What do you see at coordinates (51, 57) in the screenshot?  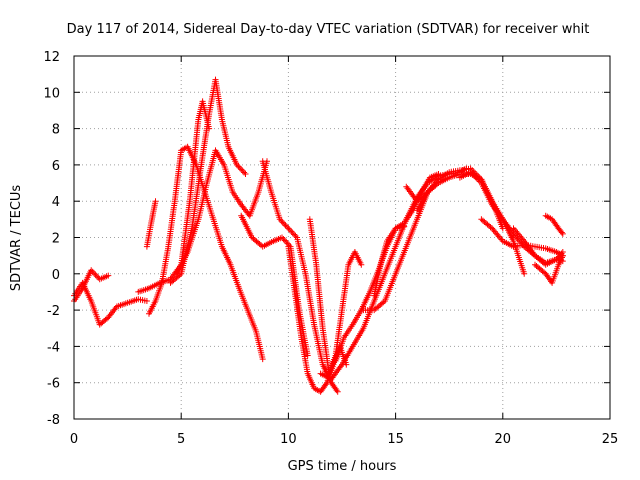 I see `y-tick-label: 12` at bounding box center [51, 57].